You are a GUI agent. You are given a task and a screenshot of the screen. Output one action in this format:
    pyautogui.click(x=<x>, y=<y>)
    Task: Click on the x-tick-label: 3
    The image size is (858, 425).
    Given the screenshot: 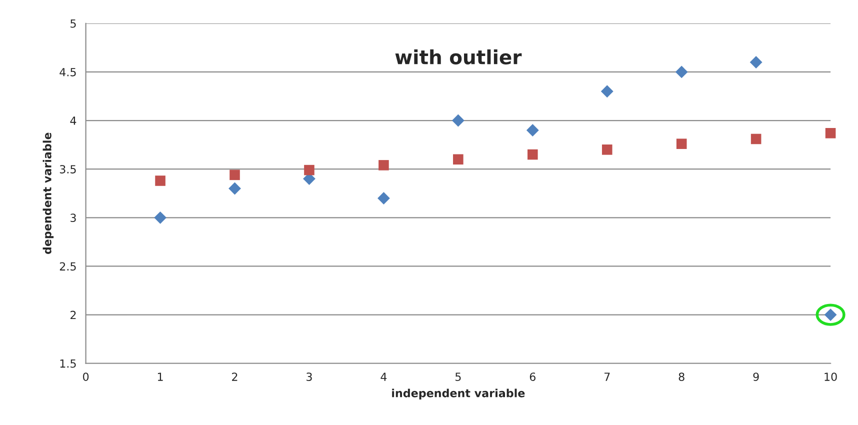 What is the action you would take?
    pyautogui.click(x=309, y=377)
    